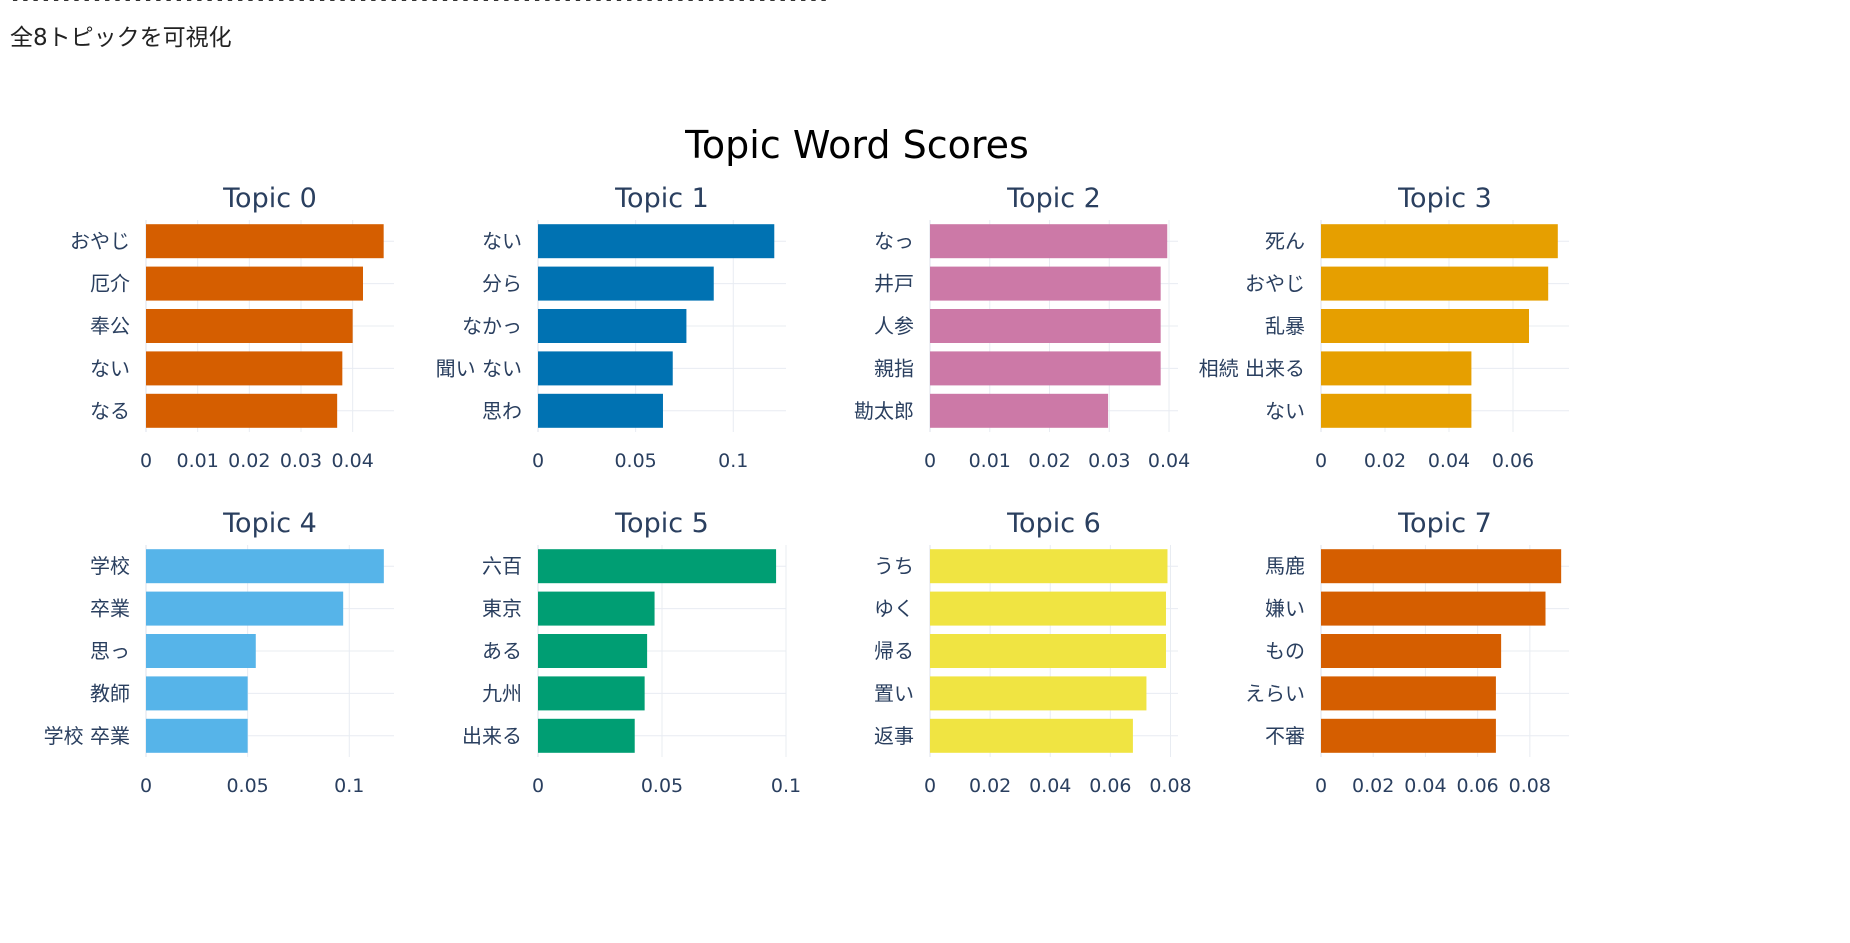  What do you see at coordinates (492, 736) in the screenshot?
I see `category-label: 出来る` at bounding box center [492, 736].